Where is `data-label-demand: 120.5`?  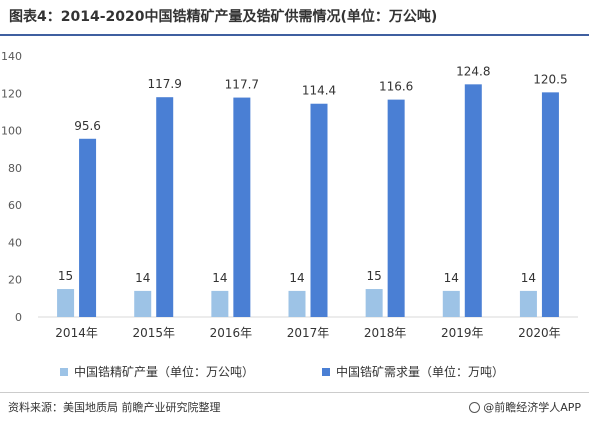 data-label-demand: 120.5 is located at coordinates (550, 79).